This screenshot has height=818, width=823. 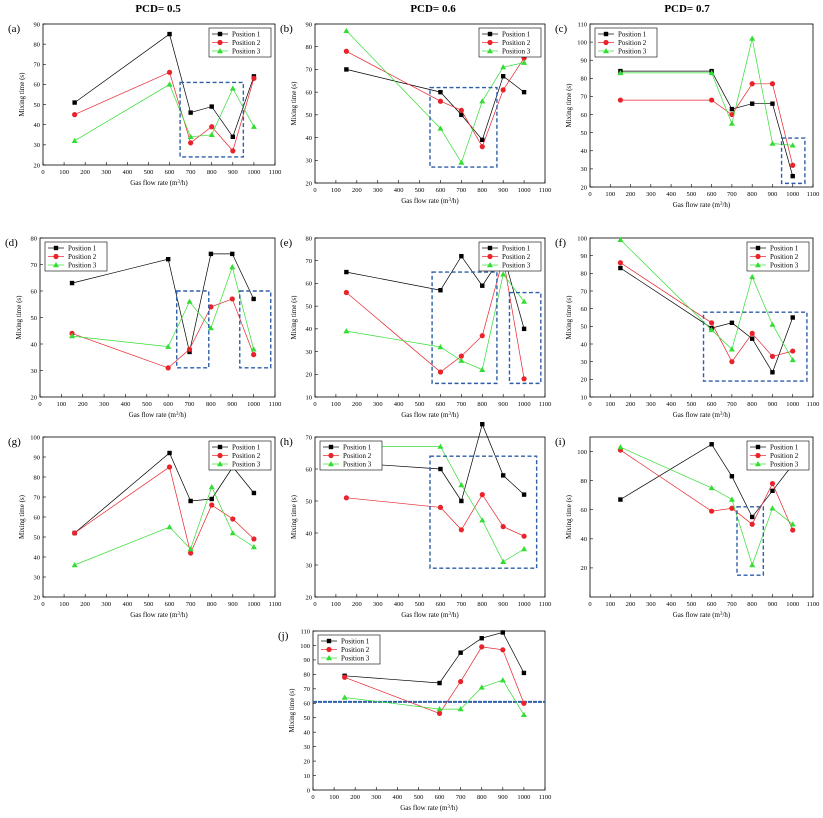 What do you see at coordinates (523, 797) in the screenshot?
I see `x-tick-label: 1000` at bounding box center [523, 797].